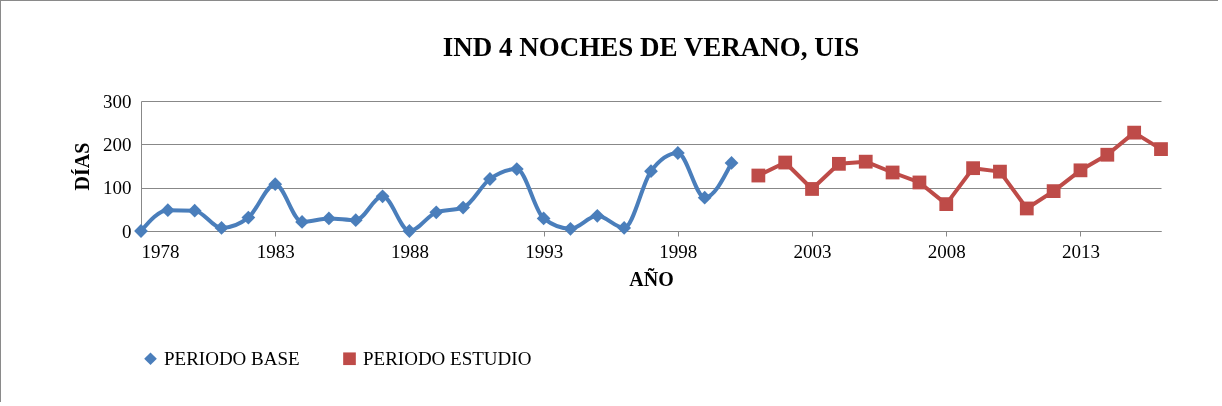 This screenshot has width=1222, height=406. I want to click on x-tick-label: 1988, so click(409, 251).